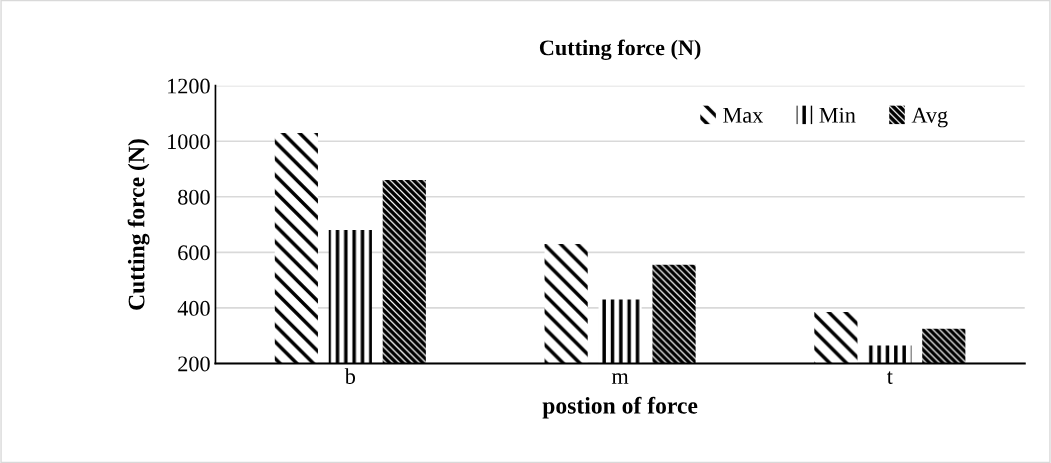 The width and height of the screenshot is (1051, 463). Describe the element at coordinates (620, 378) in the screenshot. I see `x-tick-label: m` at that location.